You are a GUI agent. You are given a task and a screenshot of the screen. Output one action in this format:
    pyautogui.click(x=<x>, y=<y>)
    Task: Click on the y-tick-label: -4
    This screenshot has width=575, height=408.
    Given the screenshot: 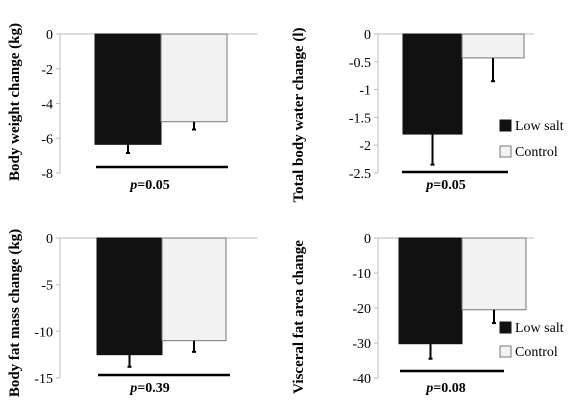 What is the action you would take?
    pyautogui.click(x=47, y=105)
    